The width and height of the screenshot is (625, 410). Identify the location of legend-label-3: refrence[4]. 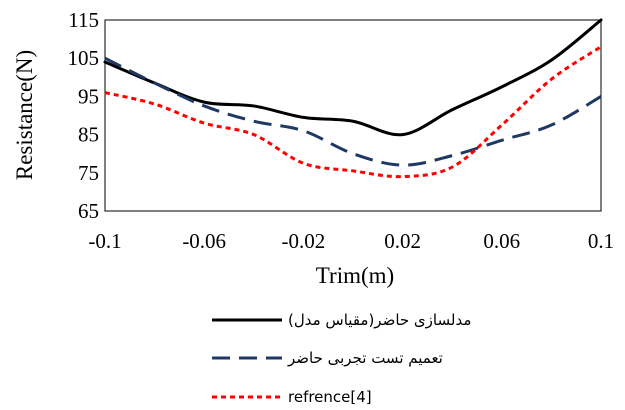
(330, 397).